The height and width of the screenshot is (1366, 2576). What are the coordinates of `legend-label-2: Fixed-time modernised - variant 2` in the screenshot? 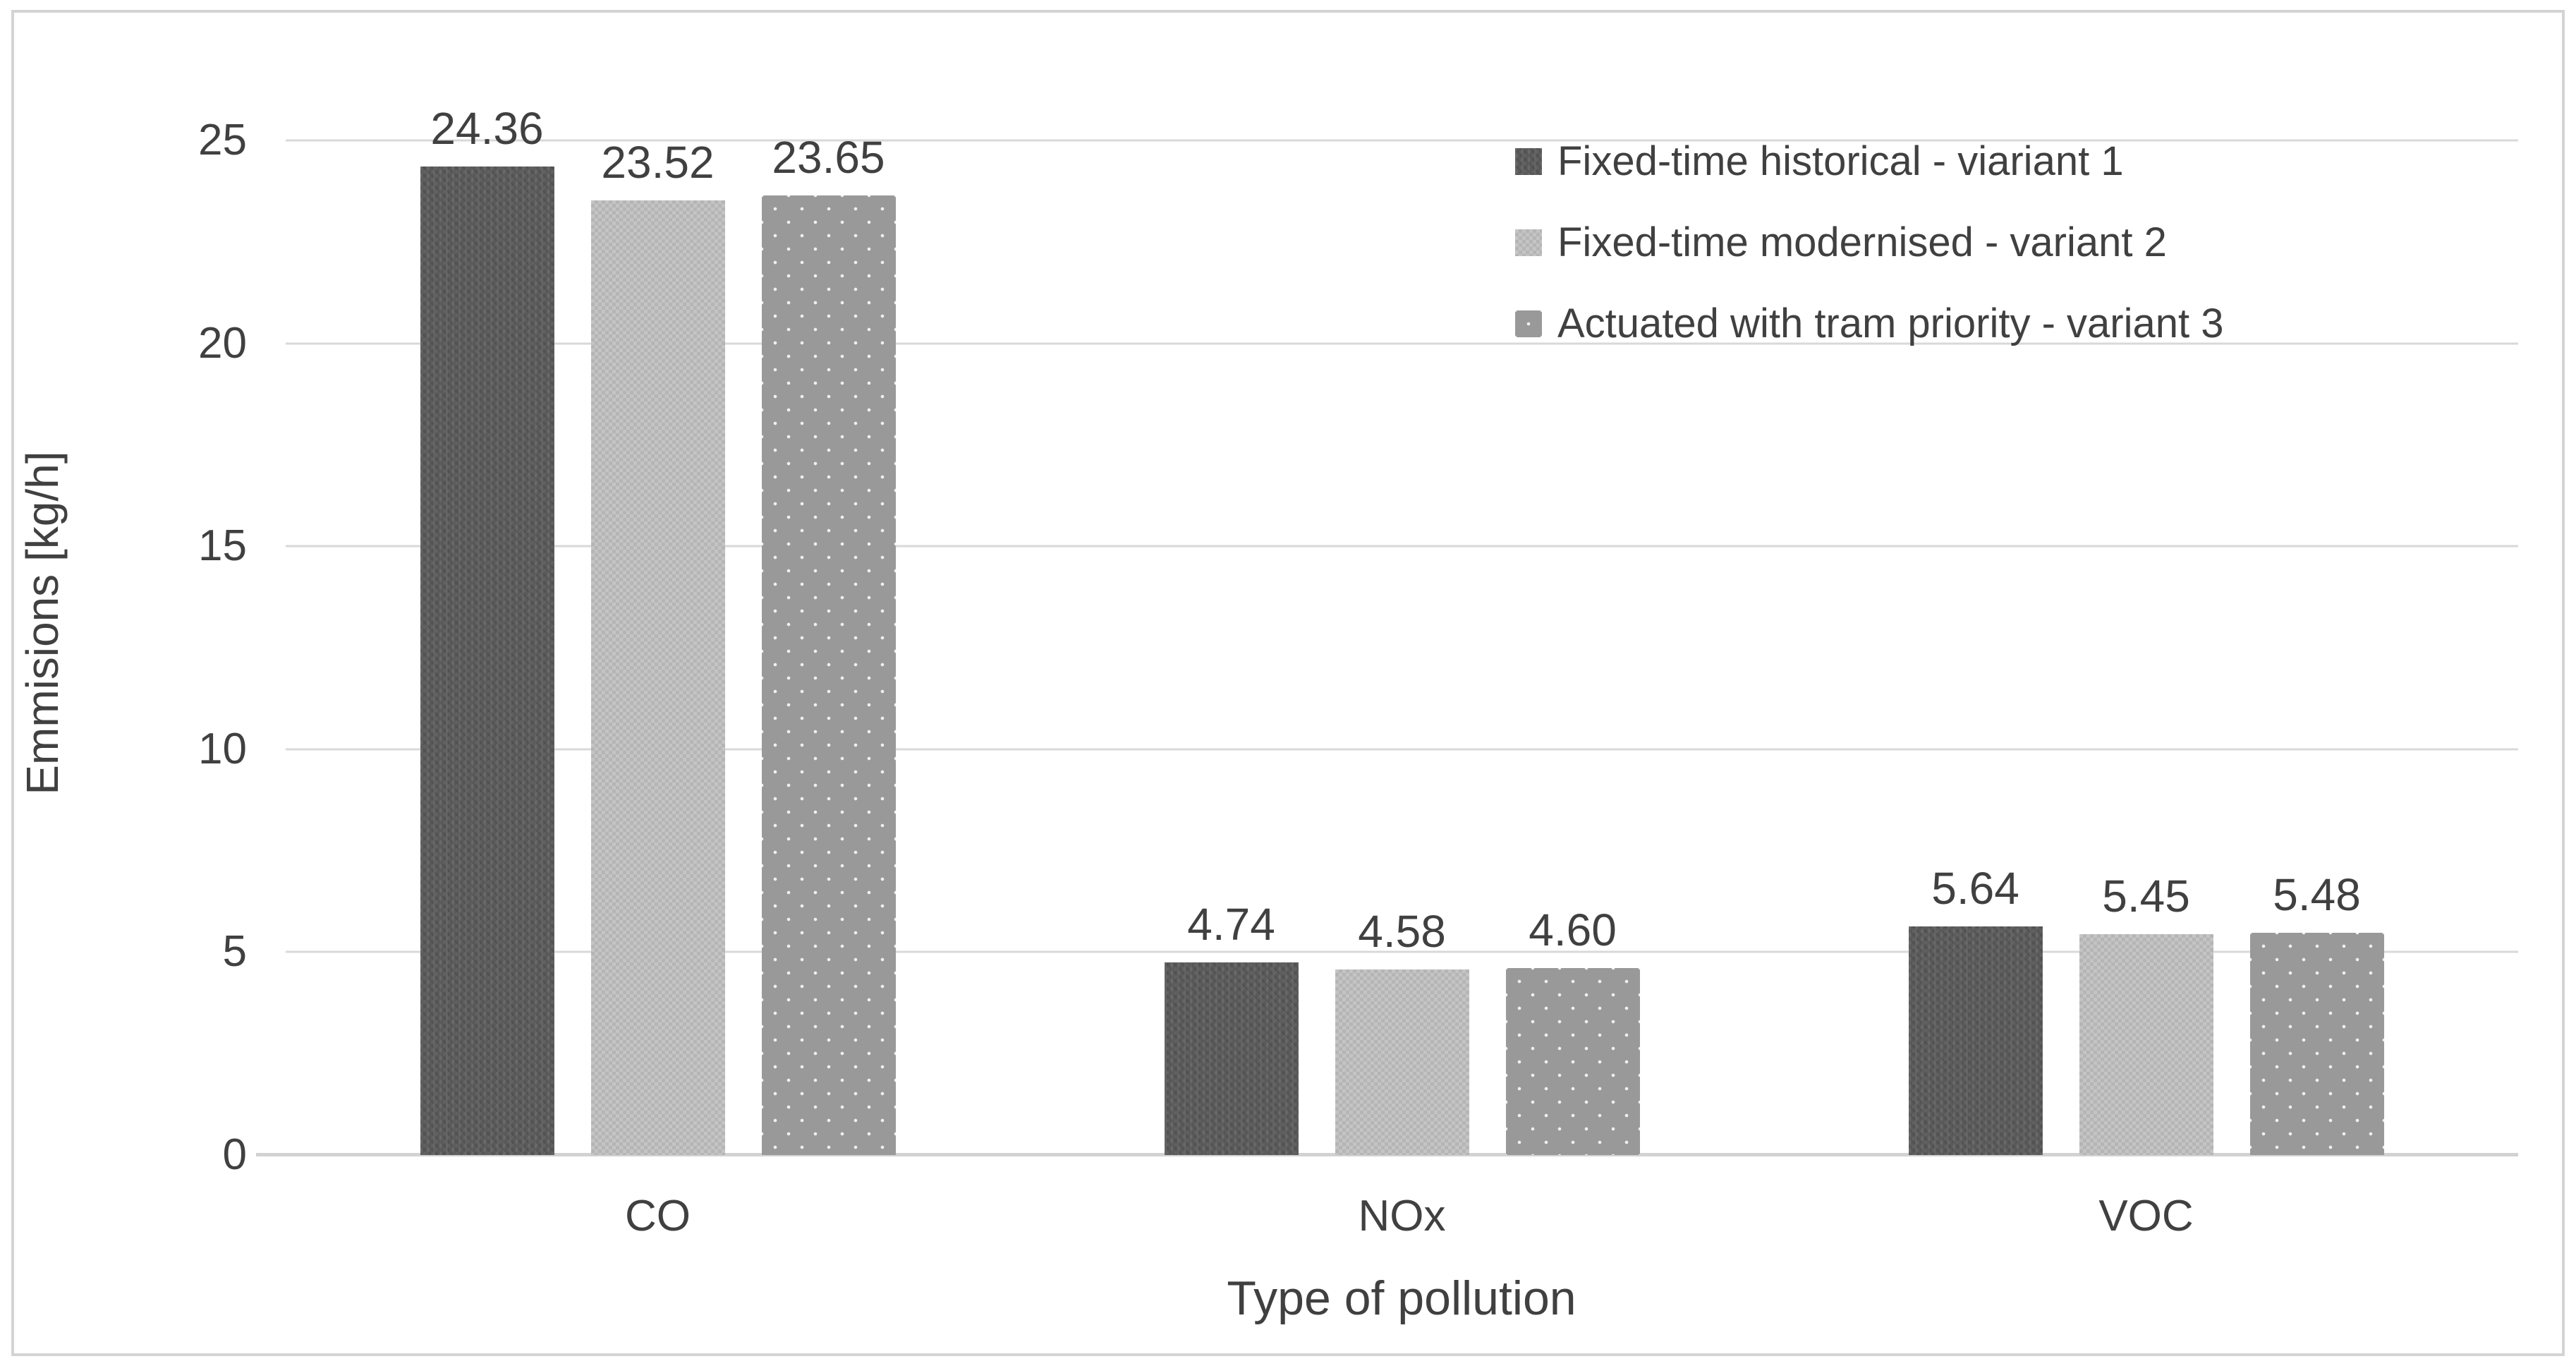 It's located at (1862, 242).